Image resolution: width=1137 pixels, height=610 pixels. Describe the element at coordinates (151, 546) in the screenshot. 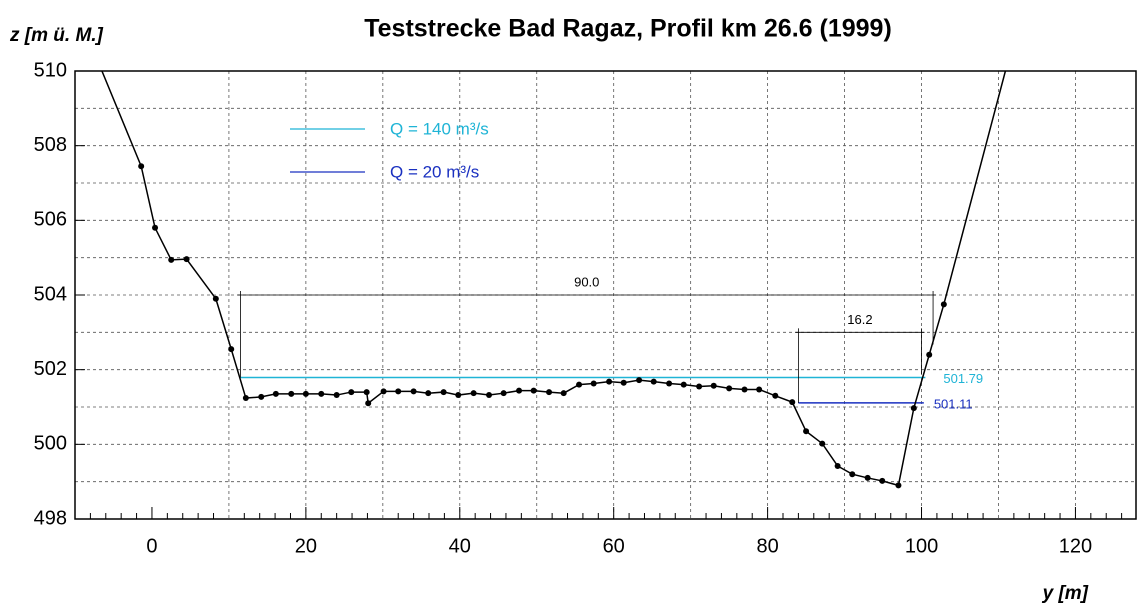

I see `x-tick-label: 0` at that location.